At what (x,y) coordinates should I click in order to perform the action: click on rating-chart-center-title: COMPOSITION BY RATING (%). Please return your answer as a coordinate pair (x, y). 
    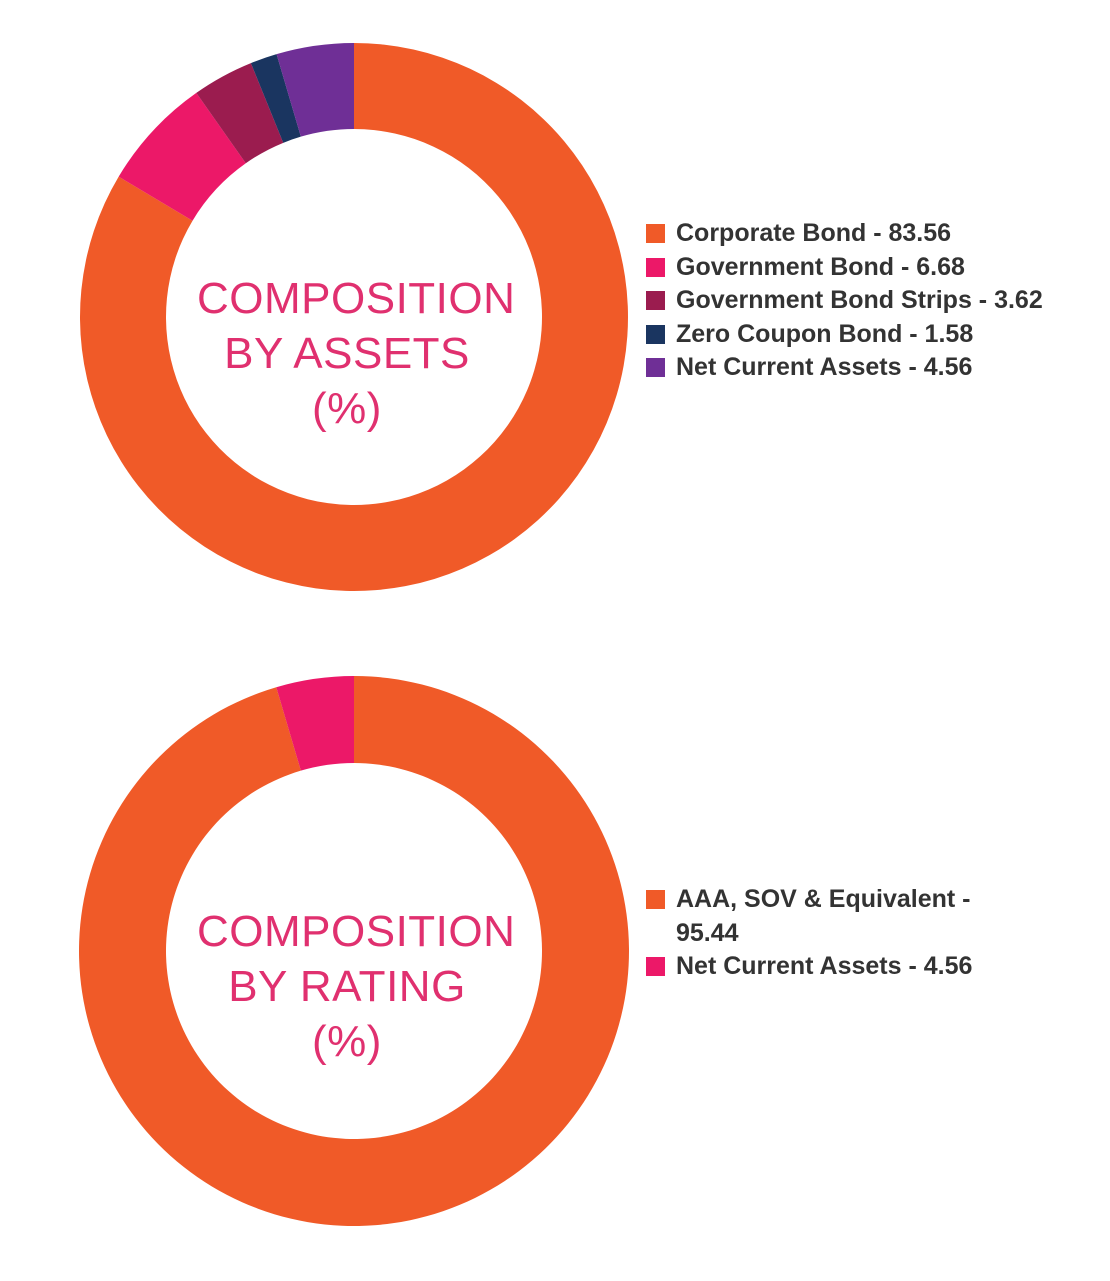
    Looking at the image, I should click on (356, 986).